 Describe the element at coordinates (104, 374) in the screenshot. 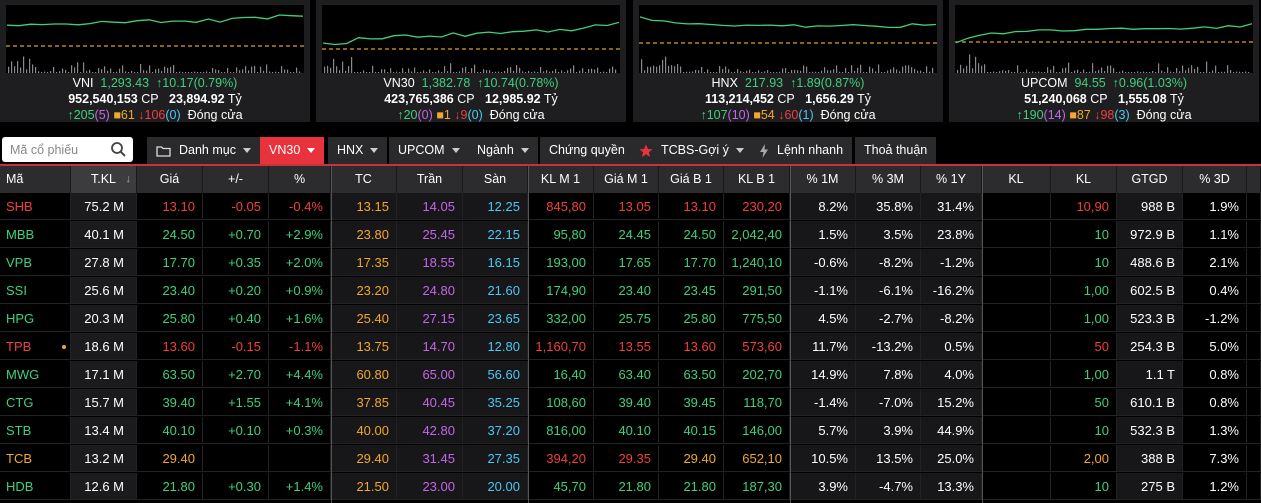

I see `cell-tkl: 17.1 M` at that location.